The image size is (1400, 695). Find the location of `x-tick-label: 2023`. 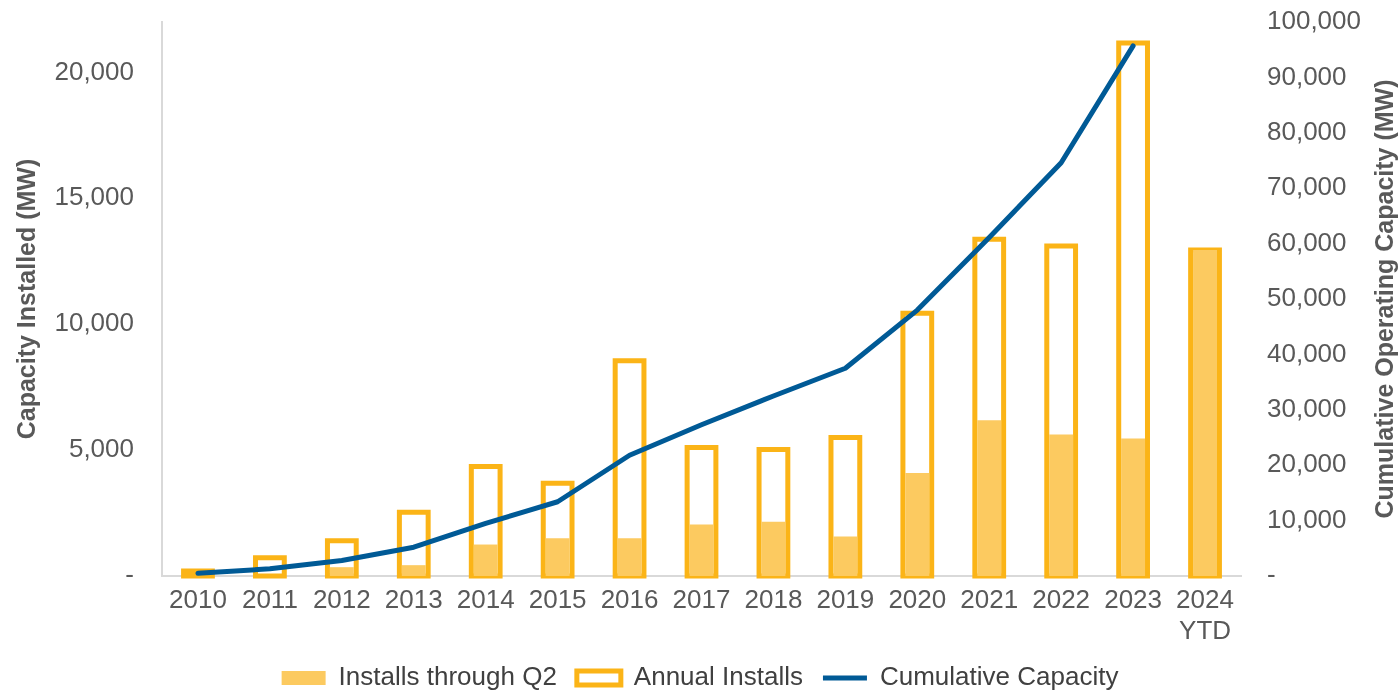

x-tick-label: 2023 is located at coordinates (1133, 598).